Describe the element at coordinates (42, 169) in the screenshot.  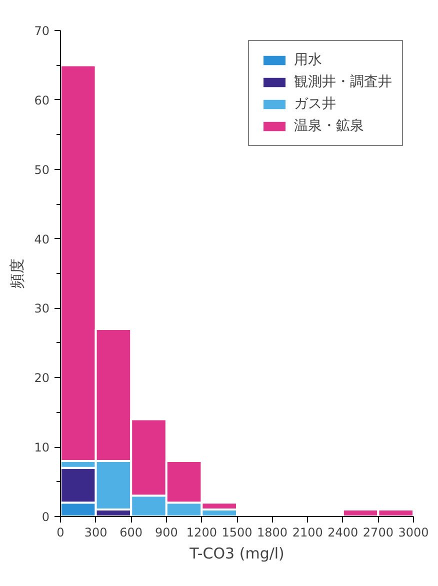
I see `y-tick-label: 50` at that location.